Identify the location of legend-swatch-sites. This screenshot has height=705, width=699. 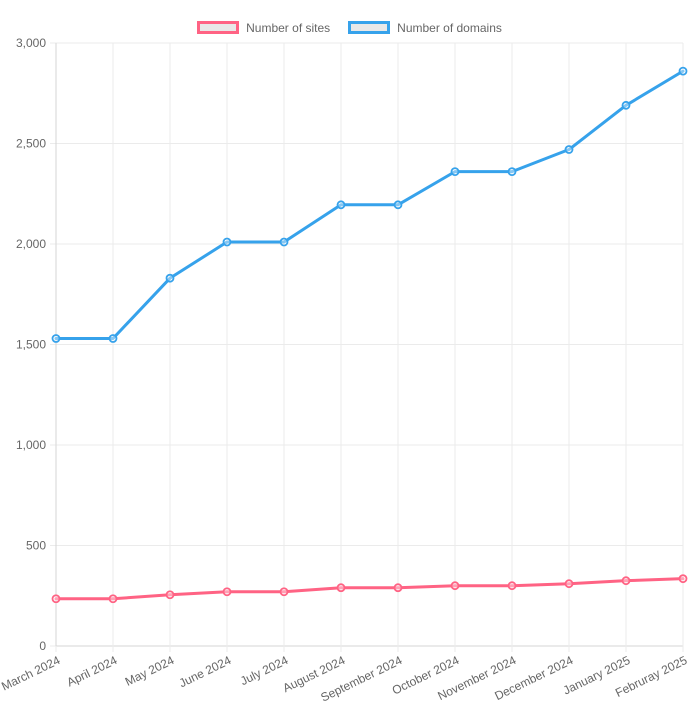
(218, 27).